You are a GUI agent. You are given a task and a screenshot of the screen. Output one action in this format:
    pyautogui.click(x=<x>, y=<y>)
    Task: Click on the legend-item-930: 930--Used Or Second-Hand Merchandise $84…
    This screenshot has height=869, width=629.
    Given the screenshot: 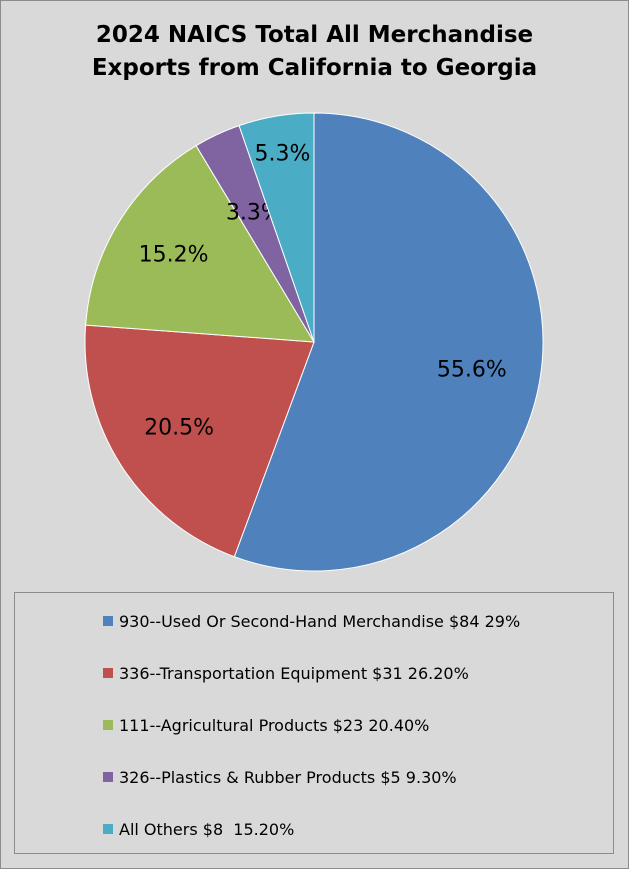 What is the action you would take?
    pyautogui.click(x=311, y=621)
    